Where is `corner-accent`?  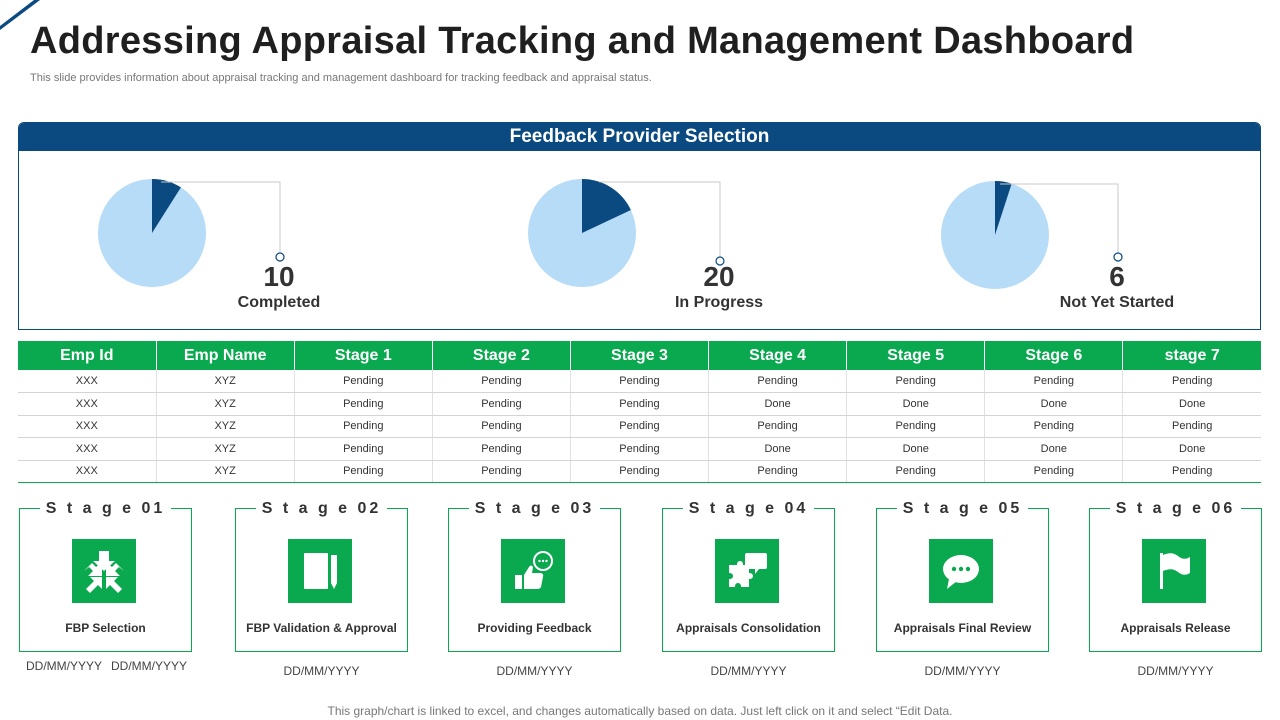 corner-accent is located at coordinates (20, 15).